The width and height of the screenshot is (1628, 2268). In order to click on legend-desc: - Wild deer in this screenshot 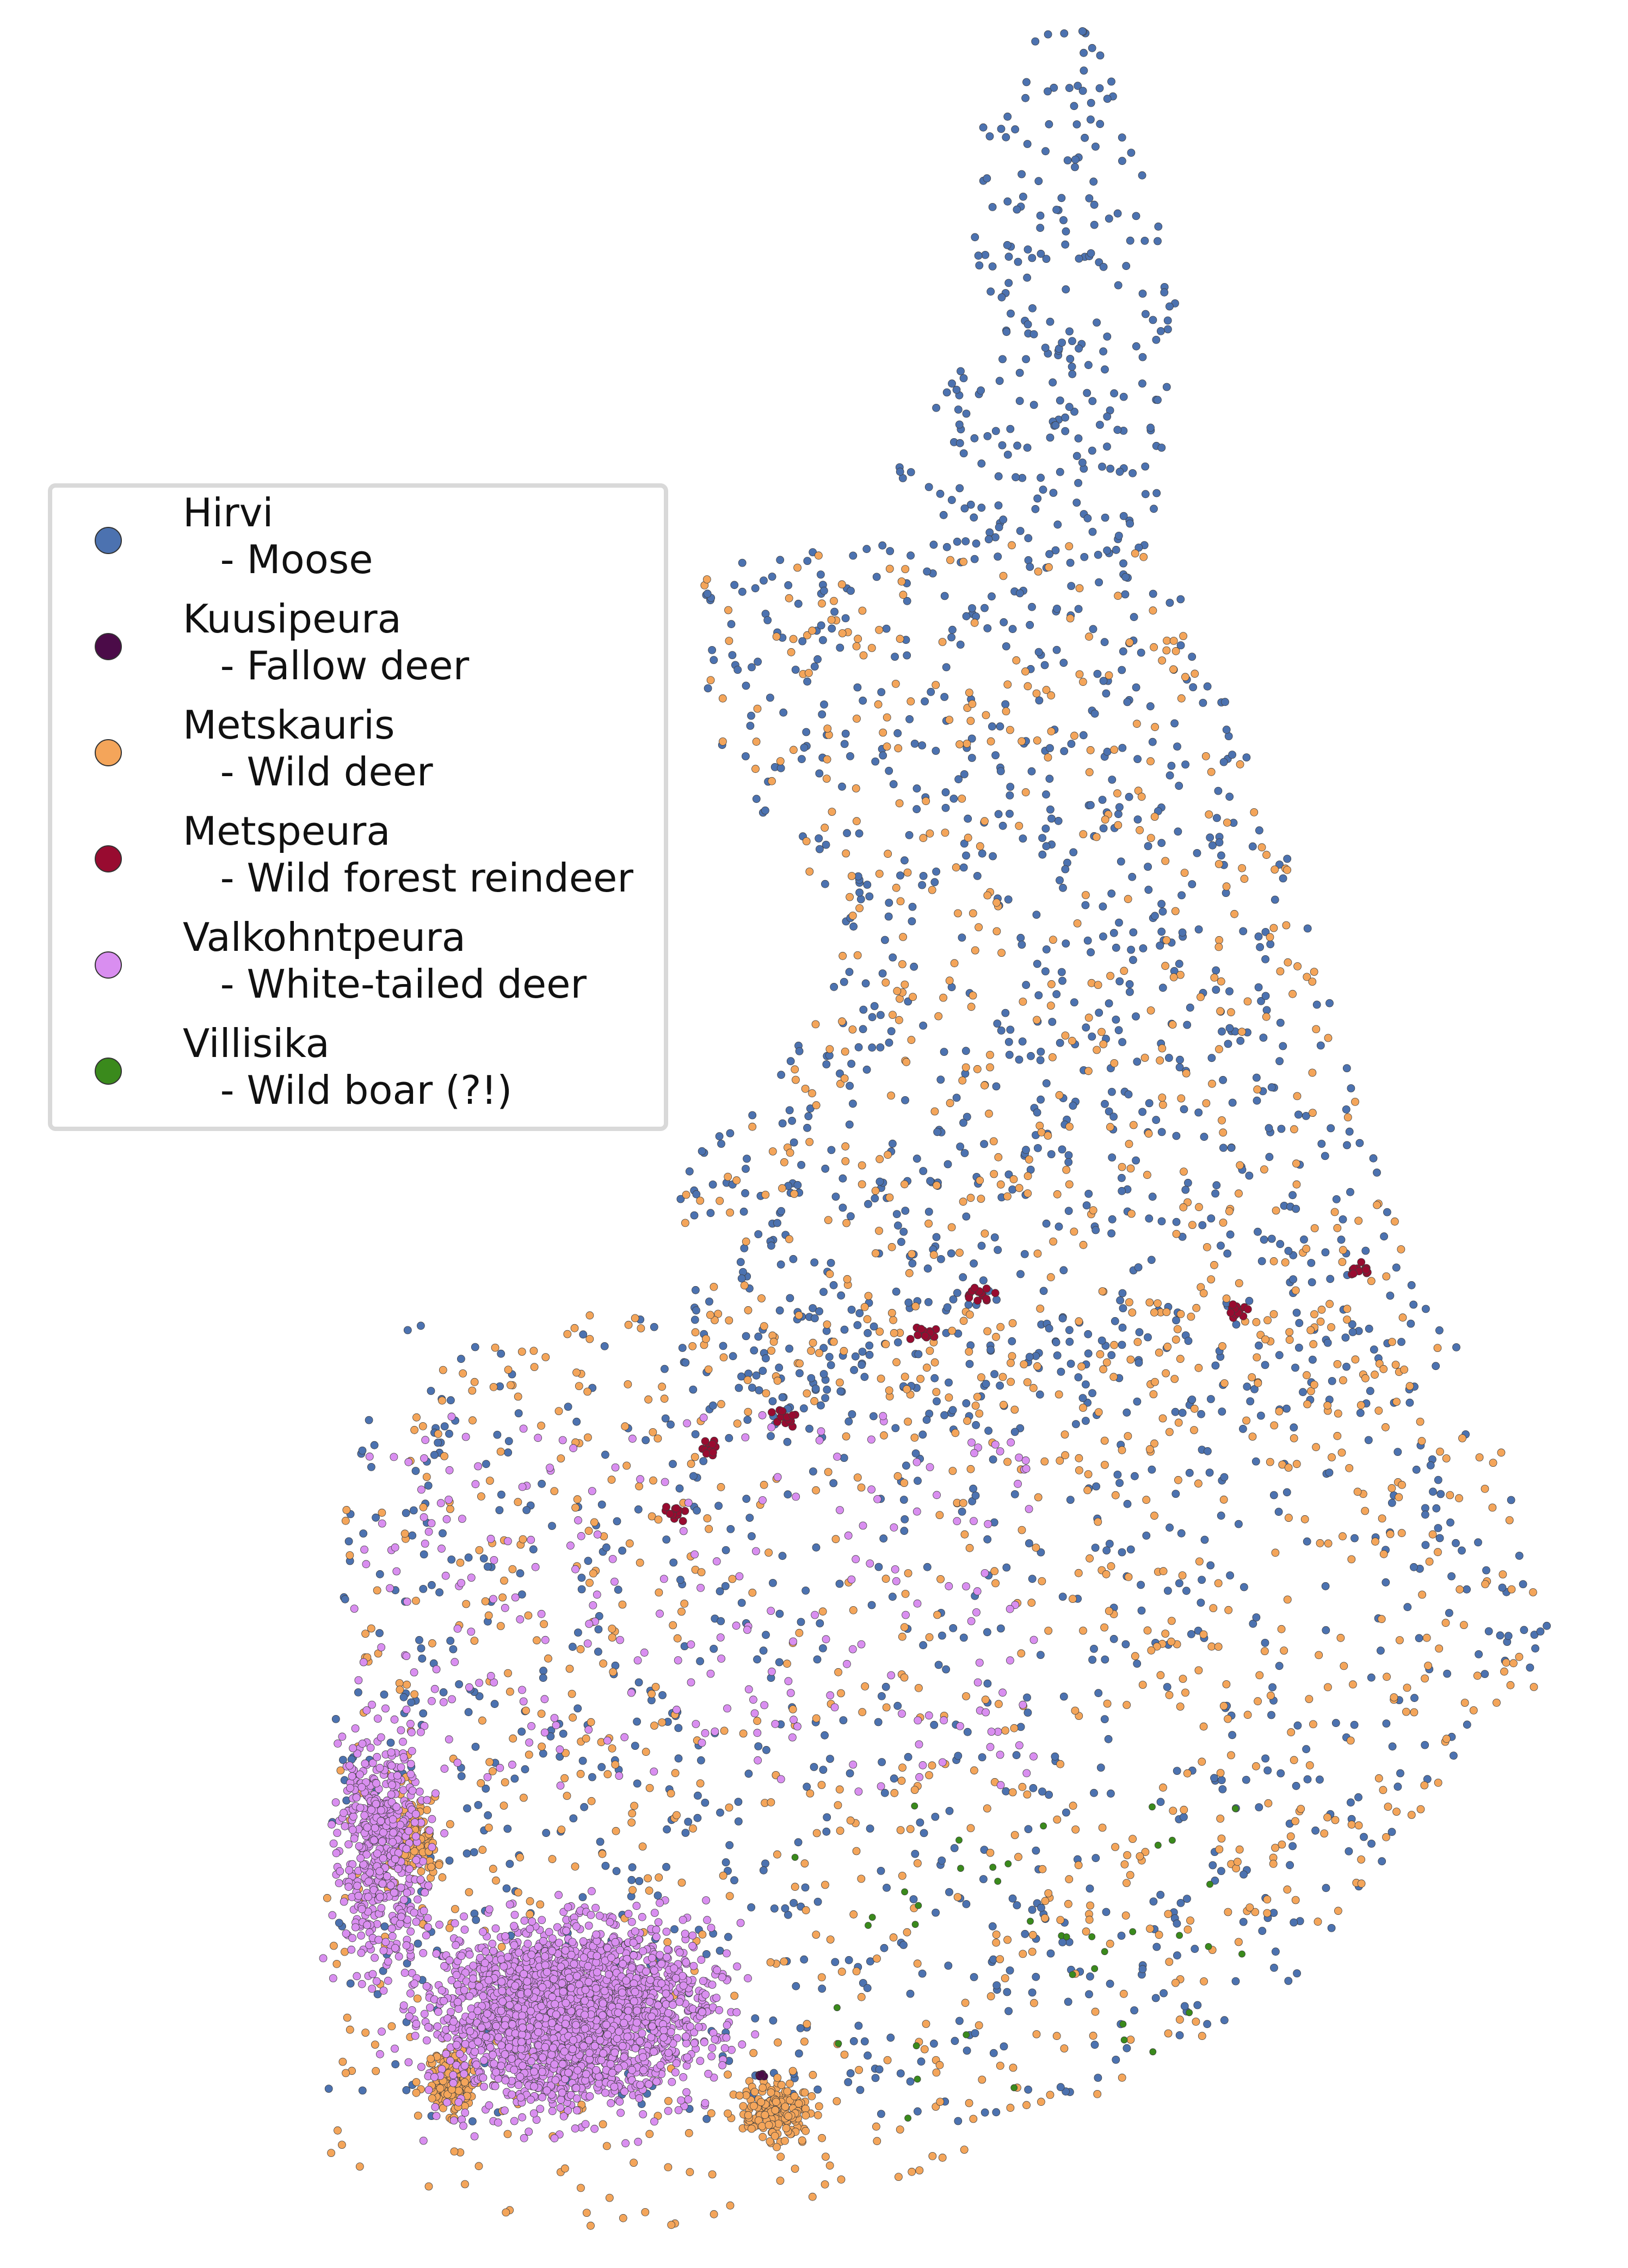, I will do `click(308, 772)`.